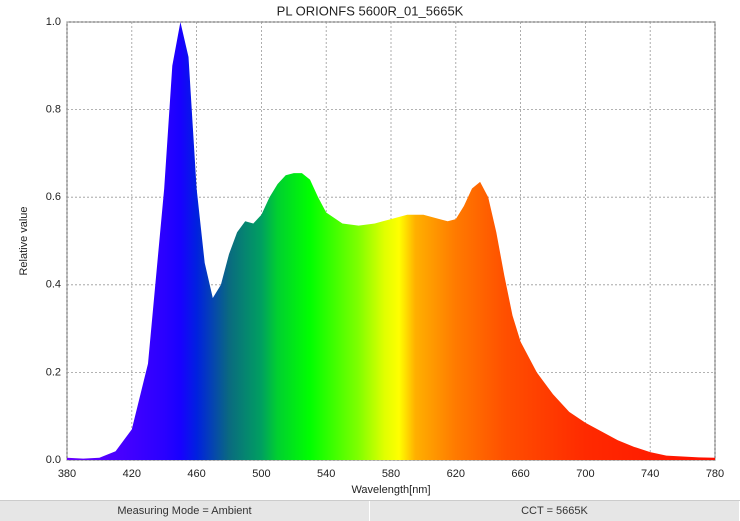 The image size is (740, 521). Describe the element at coordinates (261, 474) in the screenshot. I see `x-tick-label: 500` at that location.